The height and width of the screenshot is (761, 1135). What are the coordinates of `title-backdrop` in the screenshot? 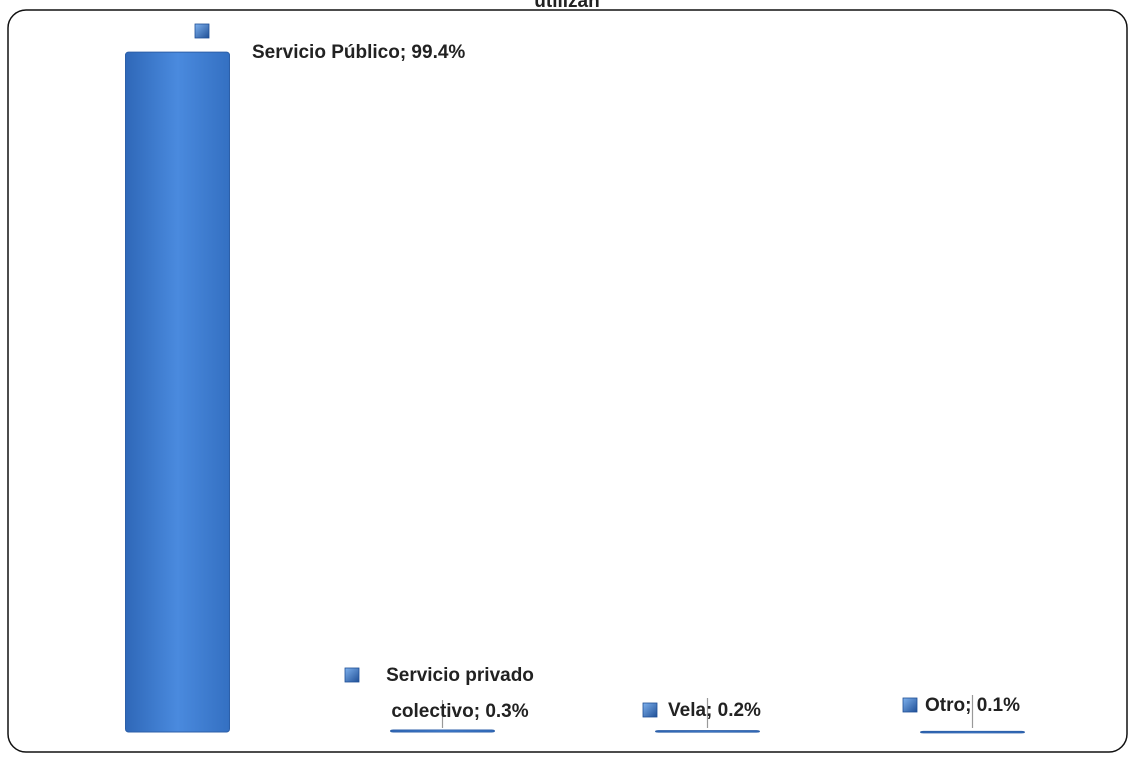 It's located at (570, 4).